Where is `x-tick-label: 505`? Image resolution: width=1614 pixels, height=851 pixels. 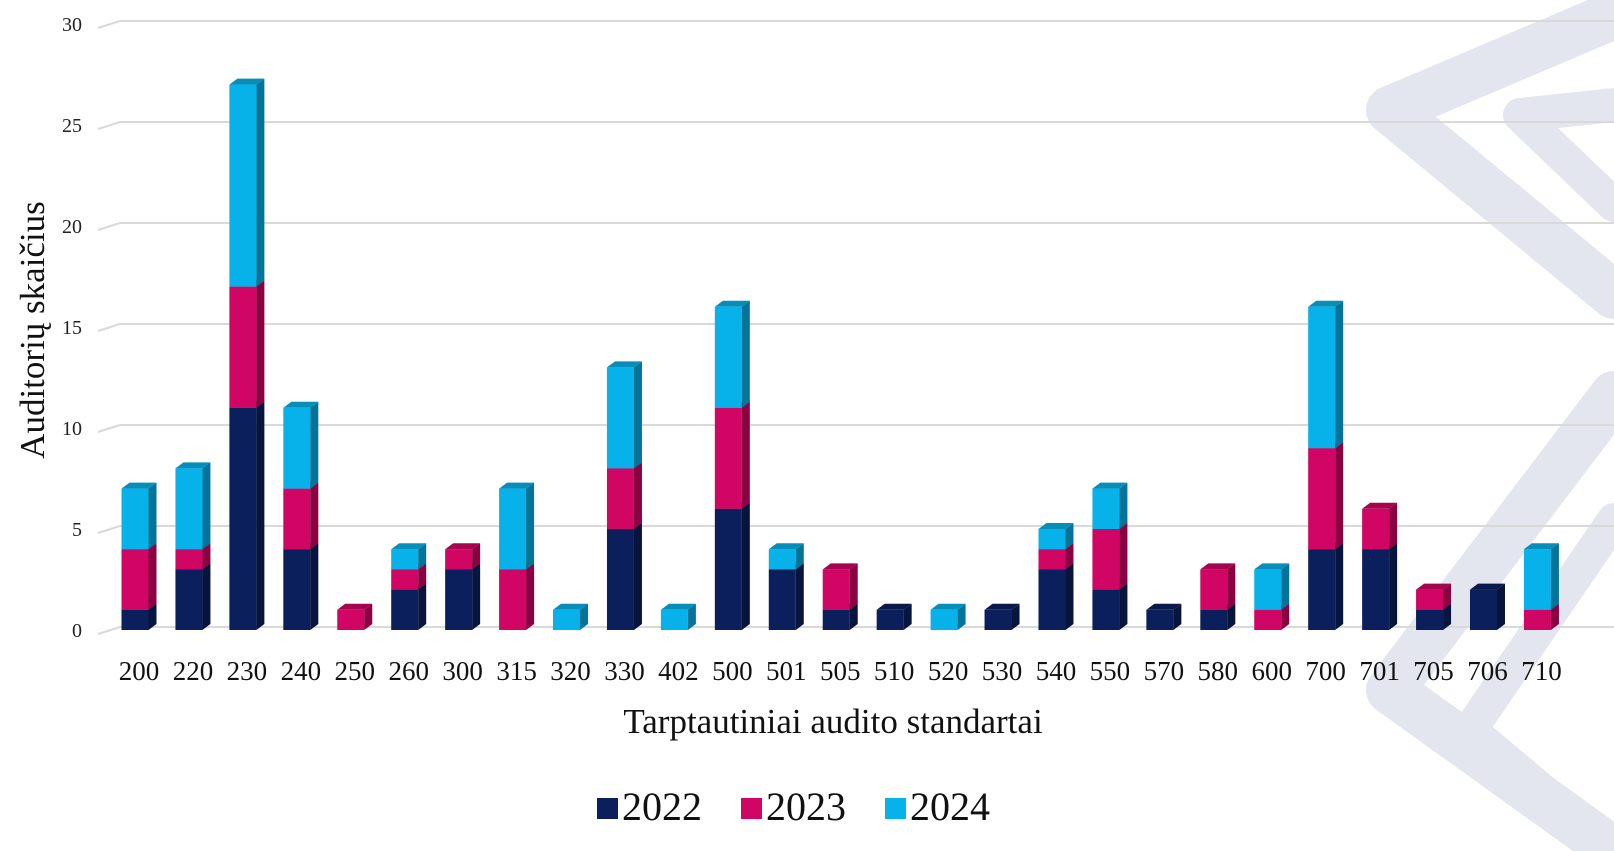
x-tick-label: 505 is located at coordinates (840, 671).